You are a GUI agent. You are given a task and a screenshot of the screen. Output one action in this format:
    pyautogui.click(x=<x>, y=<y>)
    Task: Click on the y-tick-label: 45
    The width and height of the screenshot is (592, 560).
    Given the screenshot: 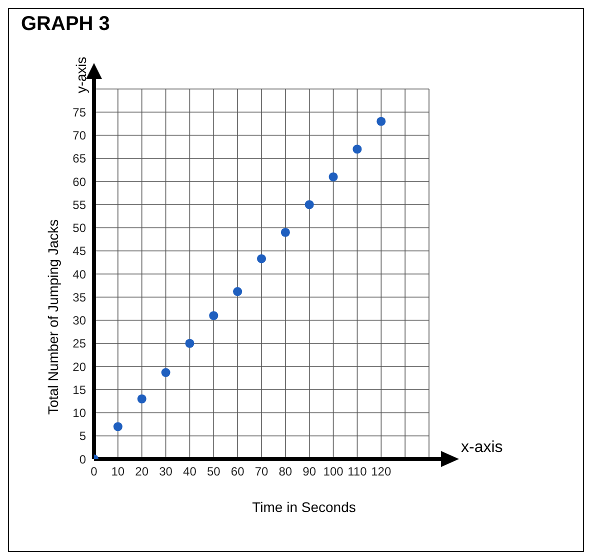 What is the action you would take?
    pyautogui.click(x=79, y=251)
    